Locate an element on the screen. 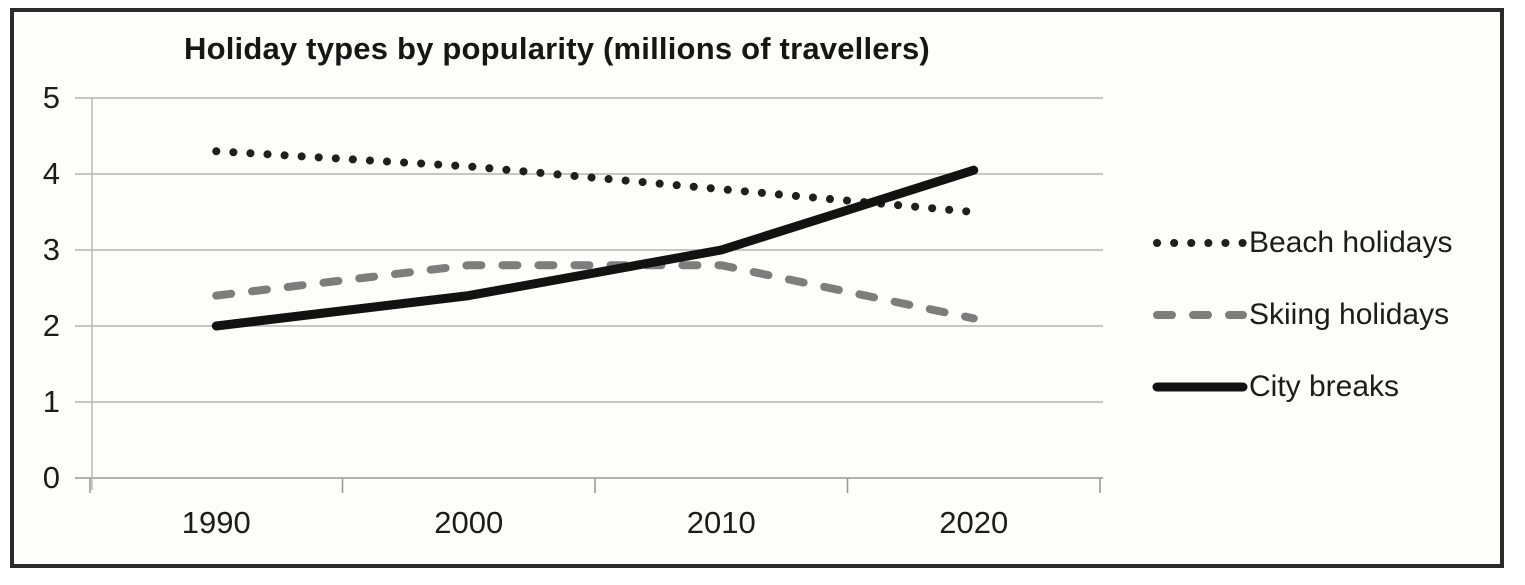  series-line-beach-holidays is located at coordinates (595, 181).